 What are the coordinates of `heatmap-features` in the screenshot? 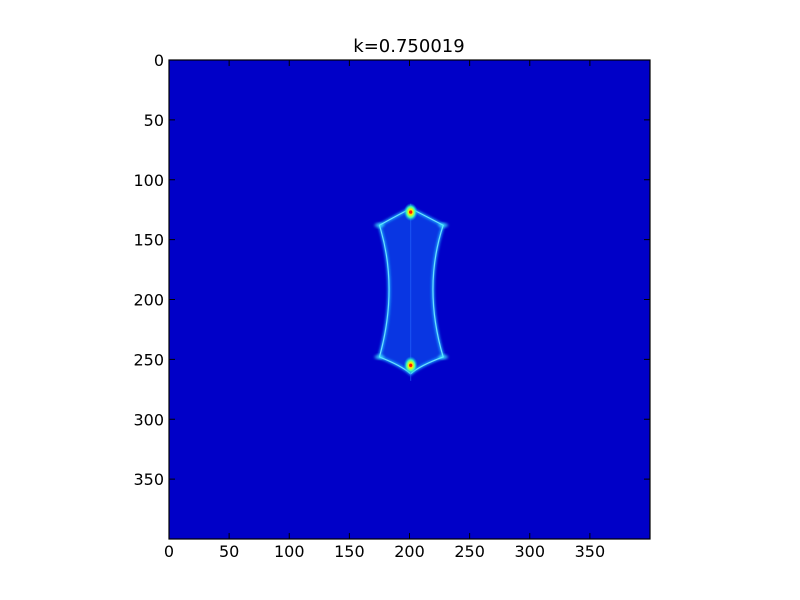 It's located at (411, 292).